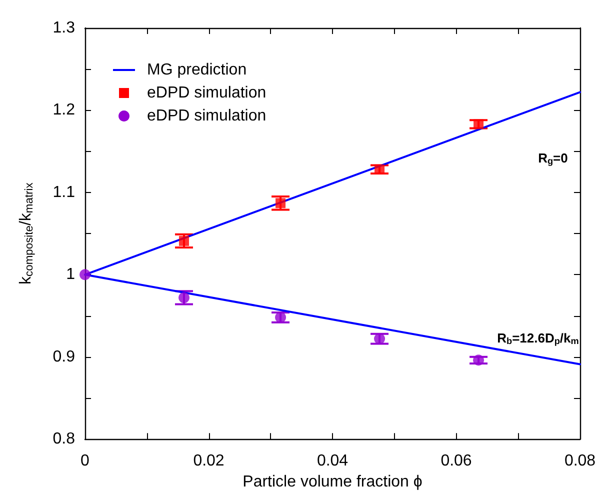  What do you see at coordinates (538, 338) in the screenshot?
I see `annotation: Rb=12.6Dp/km` at bounding box center [538, 338].